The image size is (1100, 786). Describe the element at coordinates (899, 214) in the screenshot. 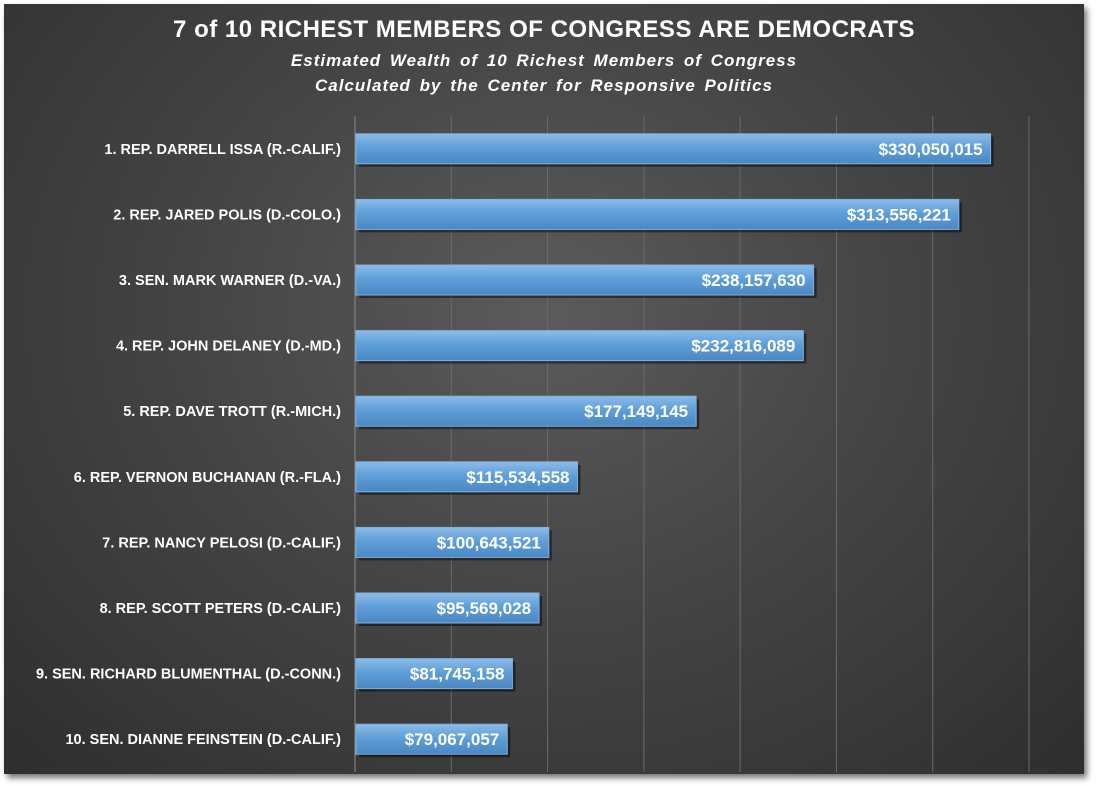

I see `data-label: $313,556,221` at that location.